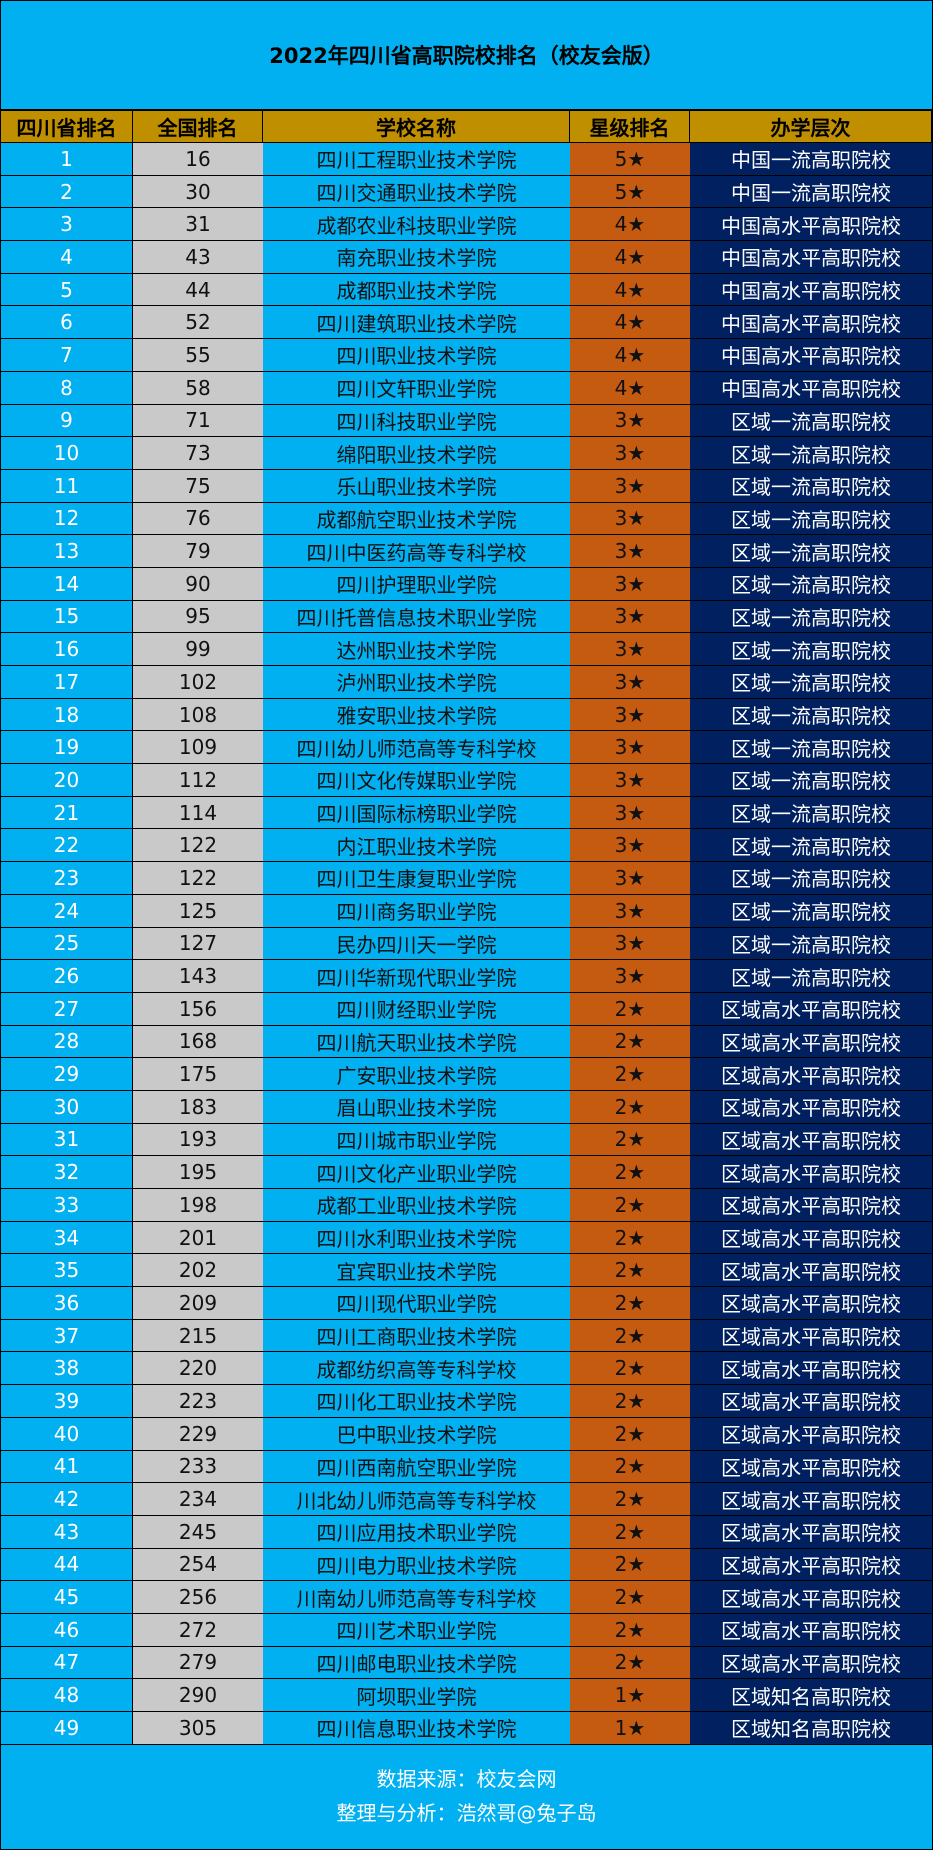 The height and width of the screenshot is (1850, 933). Describe the element at coordinates (67, 1728) in the screenshot. I see `cell-province-rank: 49` at that location.